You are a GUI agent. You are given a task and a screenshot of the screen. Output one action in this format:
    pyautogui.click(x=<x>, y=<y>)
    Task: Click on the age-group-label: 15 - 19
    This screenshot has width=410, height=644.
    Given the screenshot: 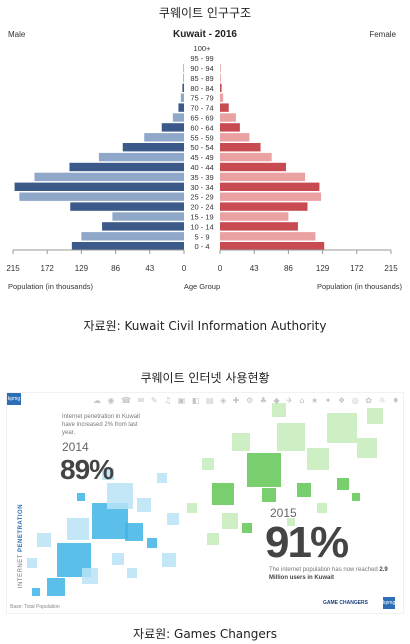 What is the action you would take?
    pyautogui.click(x=201, y=217)
    